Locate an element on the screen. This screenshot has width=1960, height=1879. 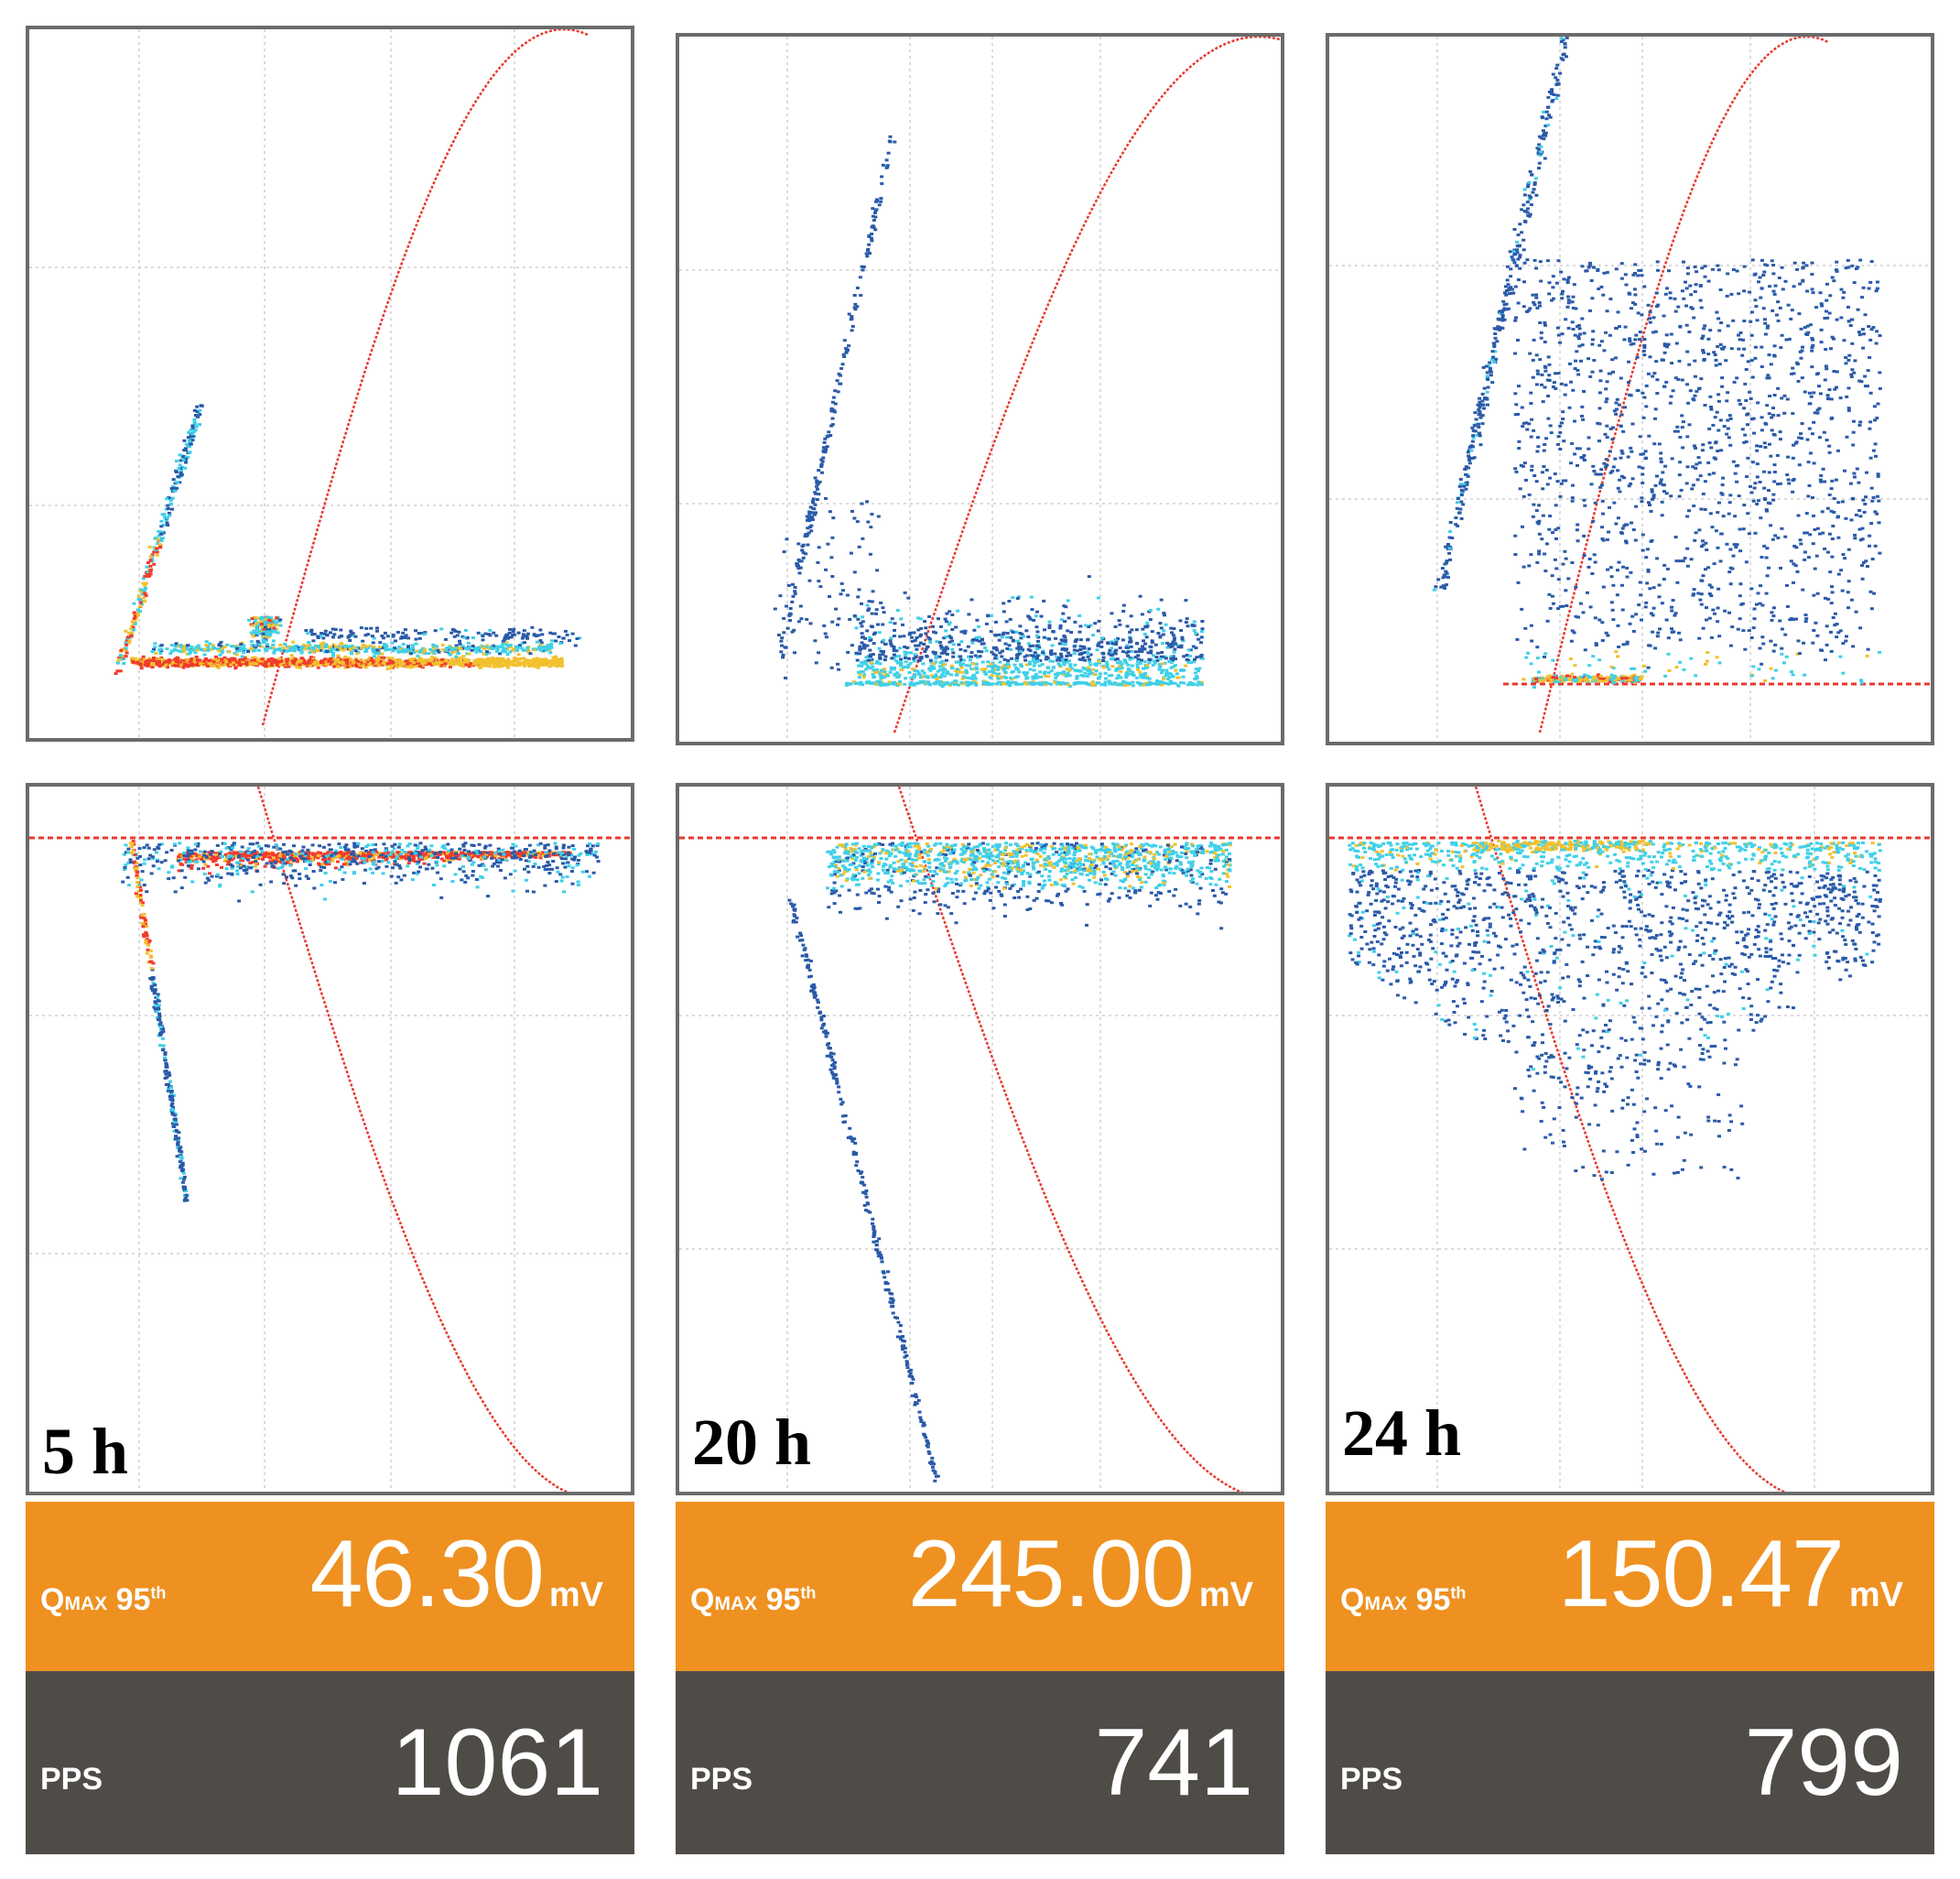
prpd-bottom-5h-plot is located at coordinates (330, 1139).